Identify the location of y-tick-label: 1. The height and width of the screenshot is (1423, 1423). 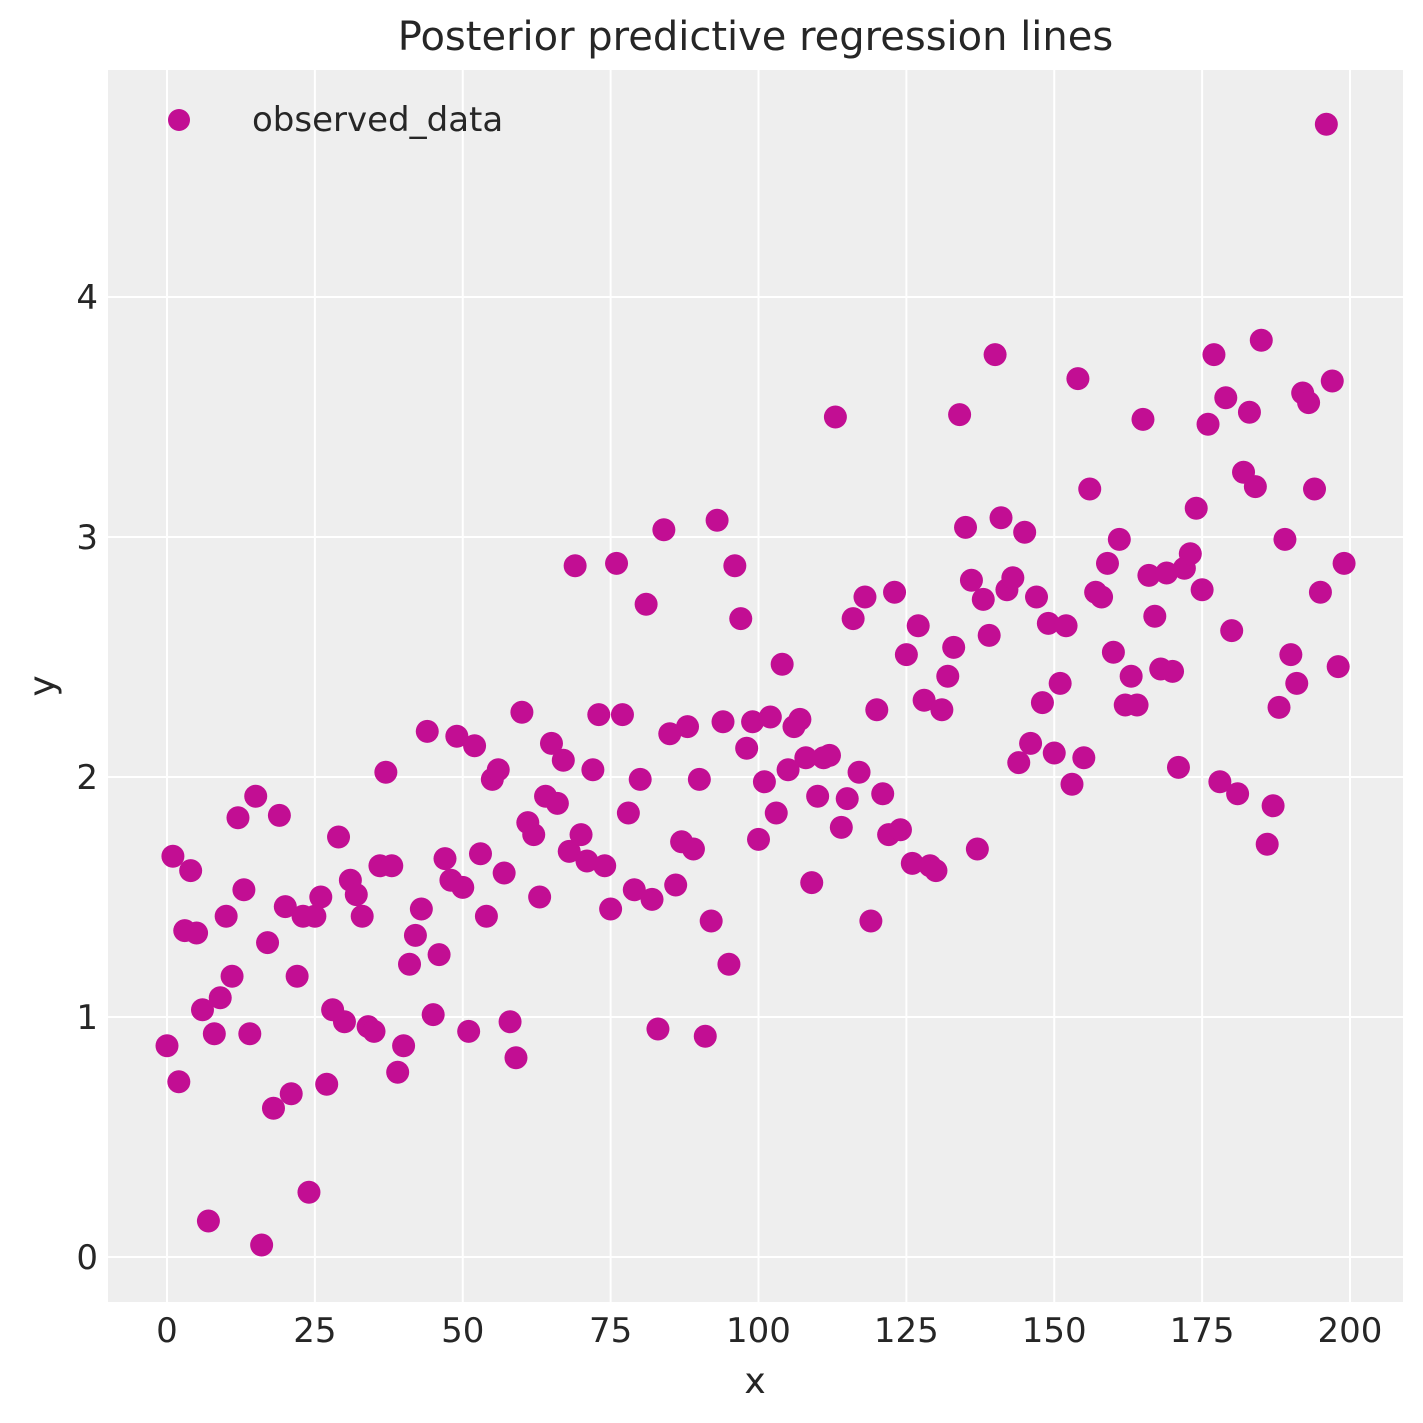
(87, 1018).